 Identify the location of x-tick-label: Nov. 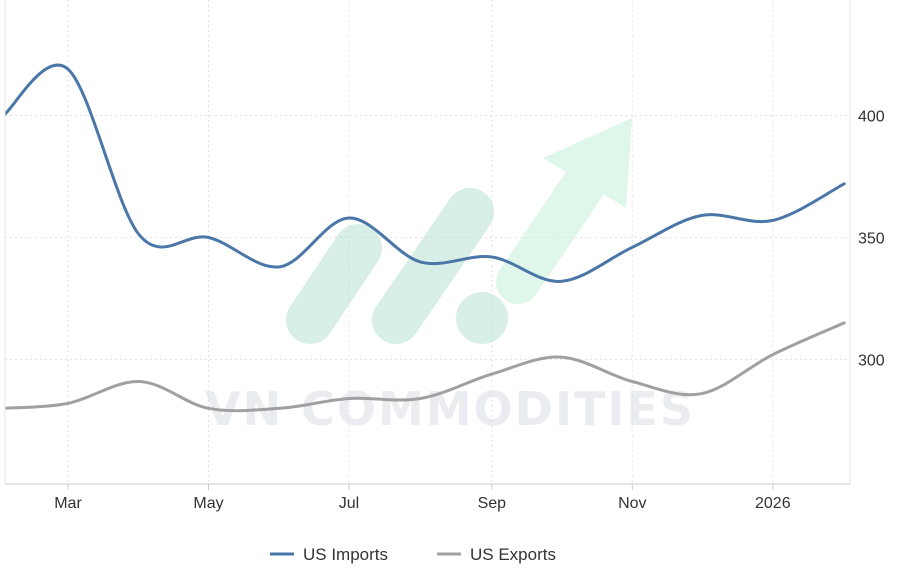
(632, 503).